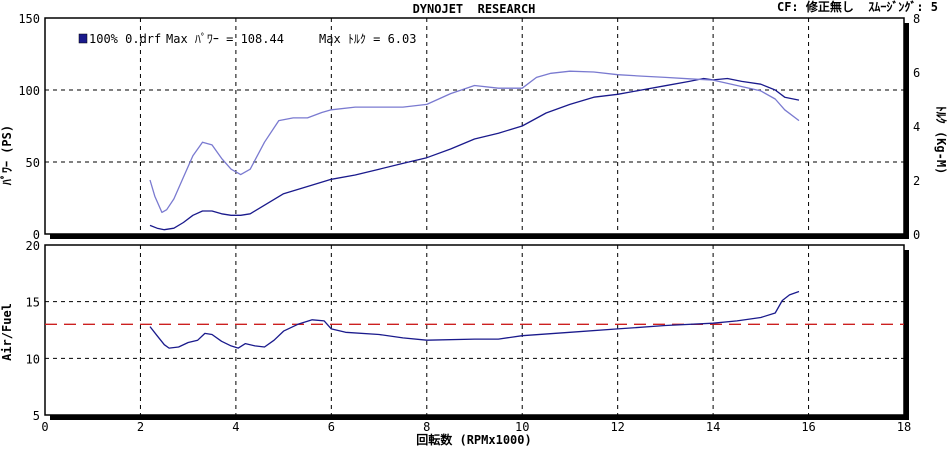 This screenshot has width=948, height=451. I want to click on power-tick-label: 0, so click(36, 235).